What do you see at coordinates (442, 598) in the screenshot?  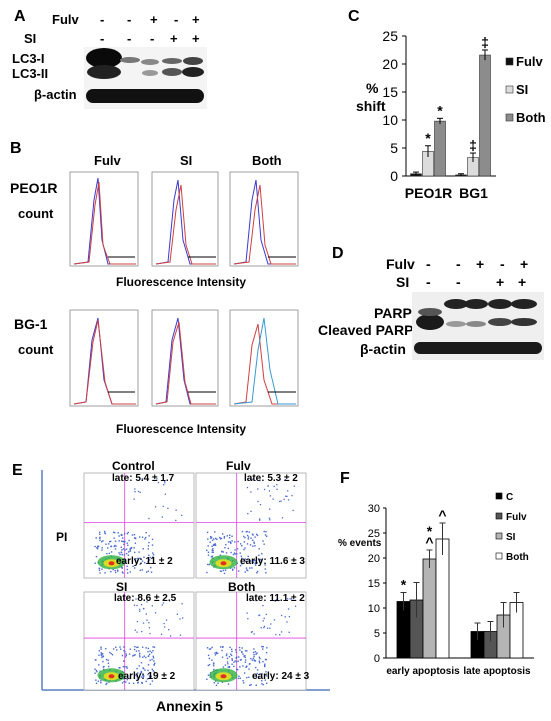 I see `bar` at bounding box center [442, 598].